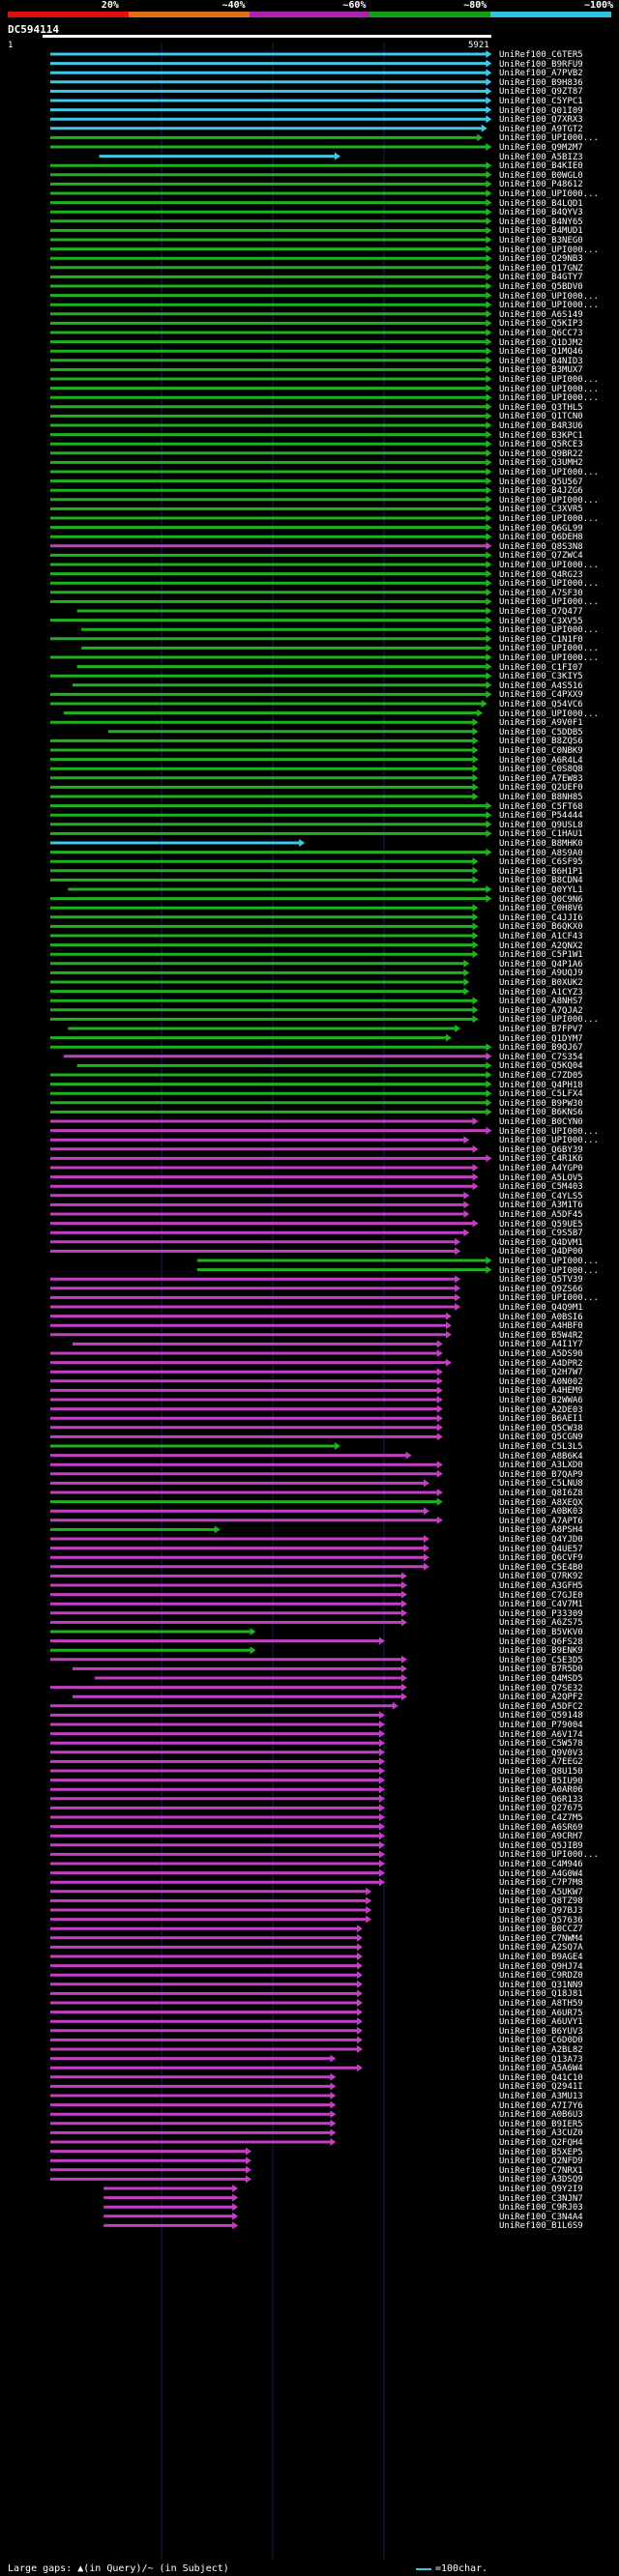 Image resolution: width=619 pixels, height=2576 pixels. Describe the element at coordinates (541, 129) in the screenshot. I see `hit-label: UniRef100_A9TGT2` at that location.